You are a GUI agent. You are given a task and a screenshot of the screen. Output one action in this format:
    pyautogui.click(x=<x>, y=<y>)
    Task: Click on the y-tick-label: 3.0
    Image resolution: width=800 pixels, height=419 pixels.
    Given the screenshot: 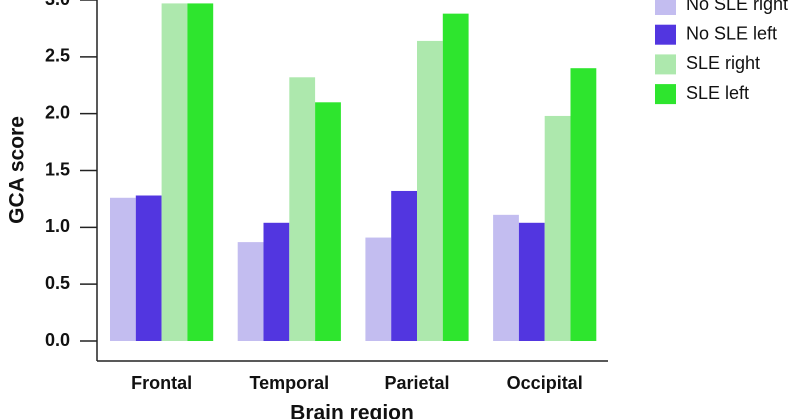 What is the action you would take?
    pyautogui.click(x=57, y=4)
    